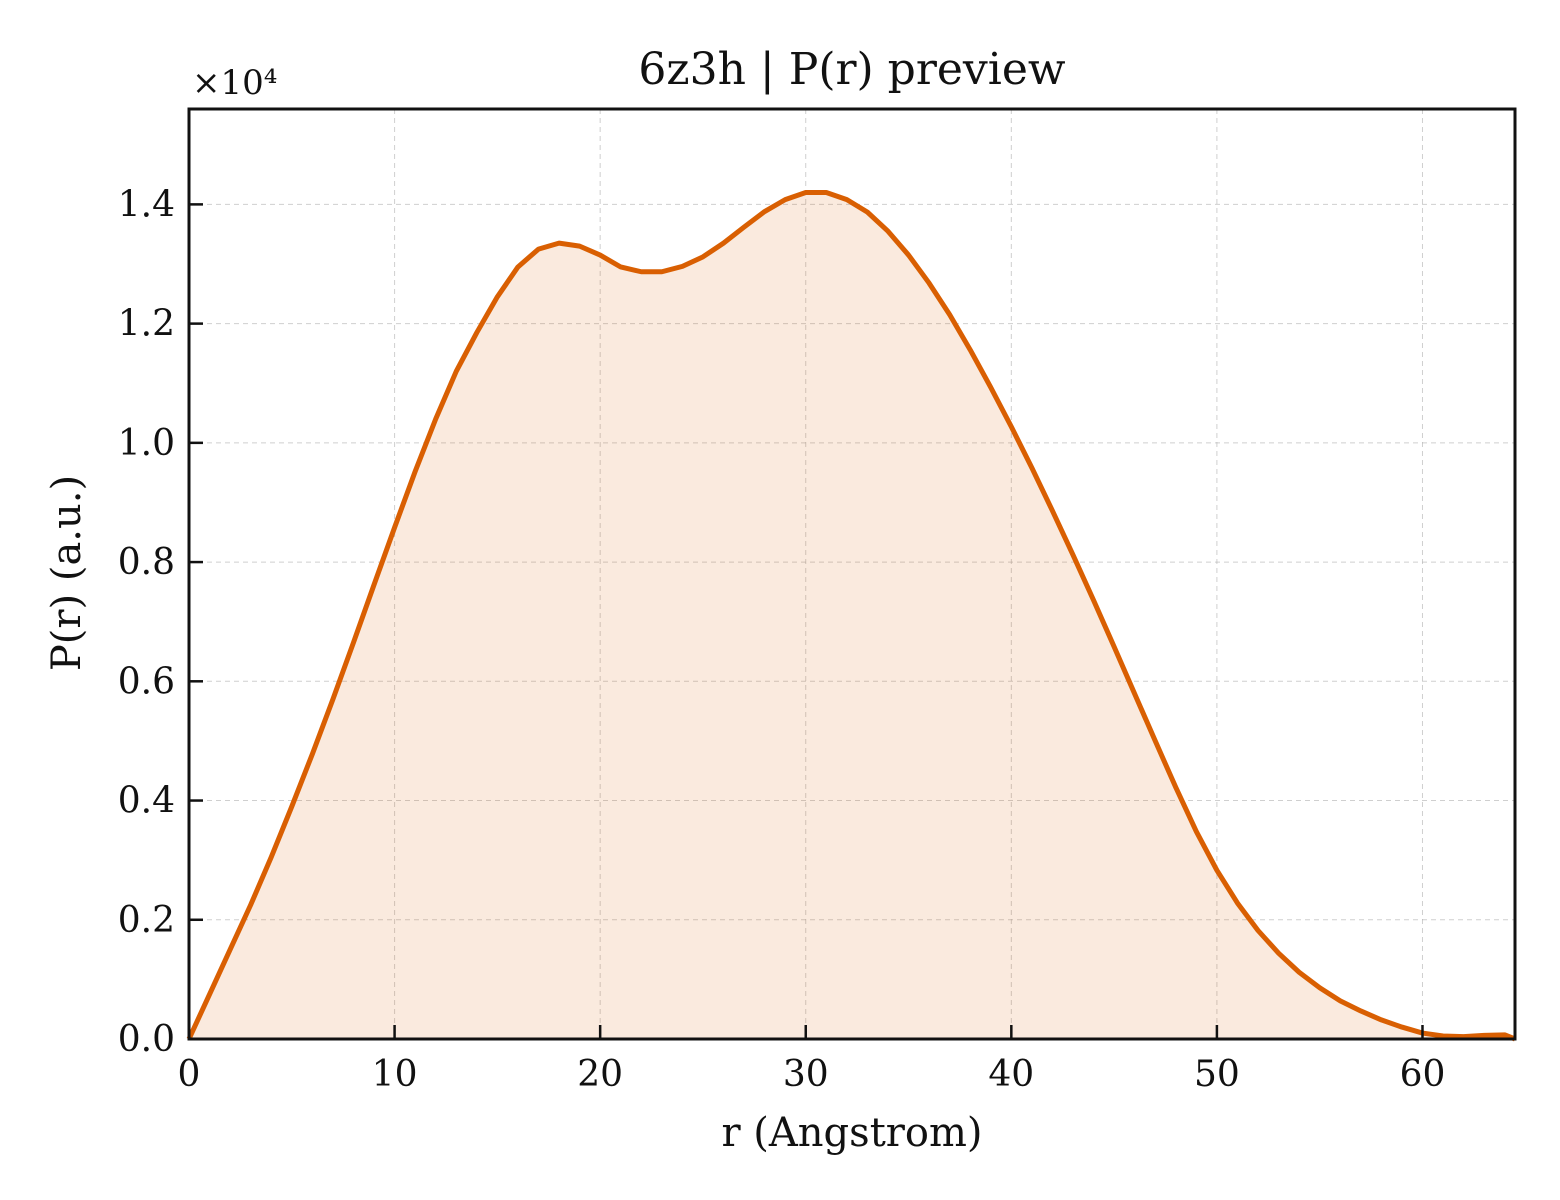 This screenshot has width=1560, height=1200. I want to click on y-tick-label: 1.4, so click(146, 204).